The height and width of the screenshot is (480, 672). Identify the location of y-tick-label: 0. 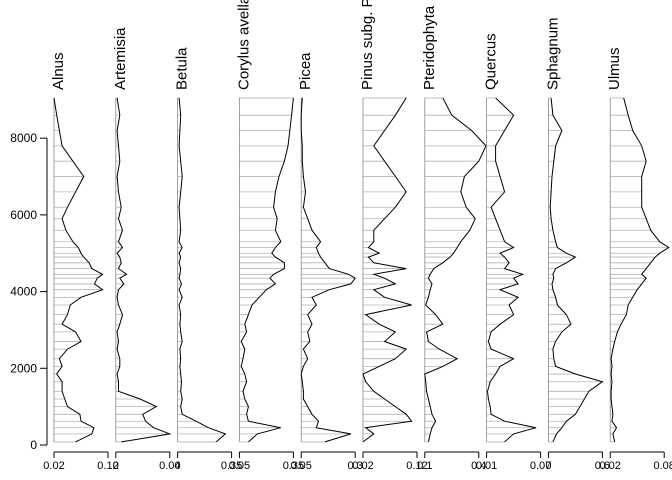
(33, 445).